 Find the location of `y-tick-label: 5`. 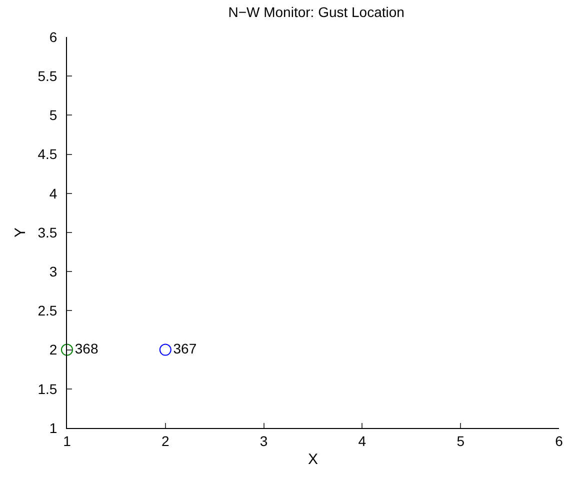

y-tick-label: 5 is located at coordinates (53, 115).